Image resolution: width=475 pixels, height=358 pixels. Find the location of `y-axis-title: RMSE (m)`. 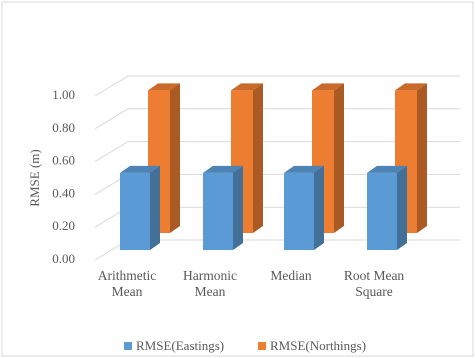

y-axis-title: RMSE (m) is located at coordinates (34, 177).